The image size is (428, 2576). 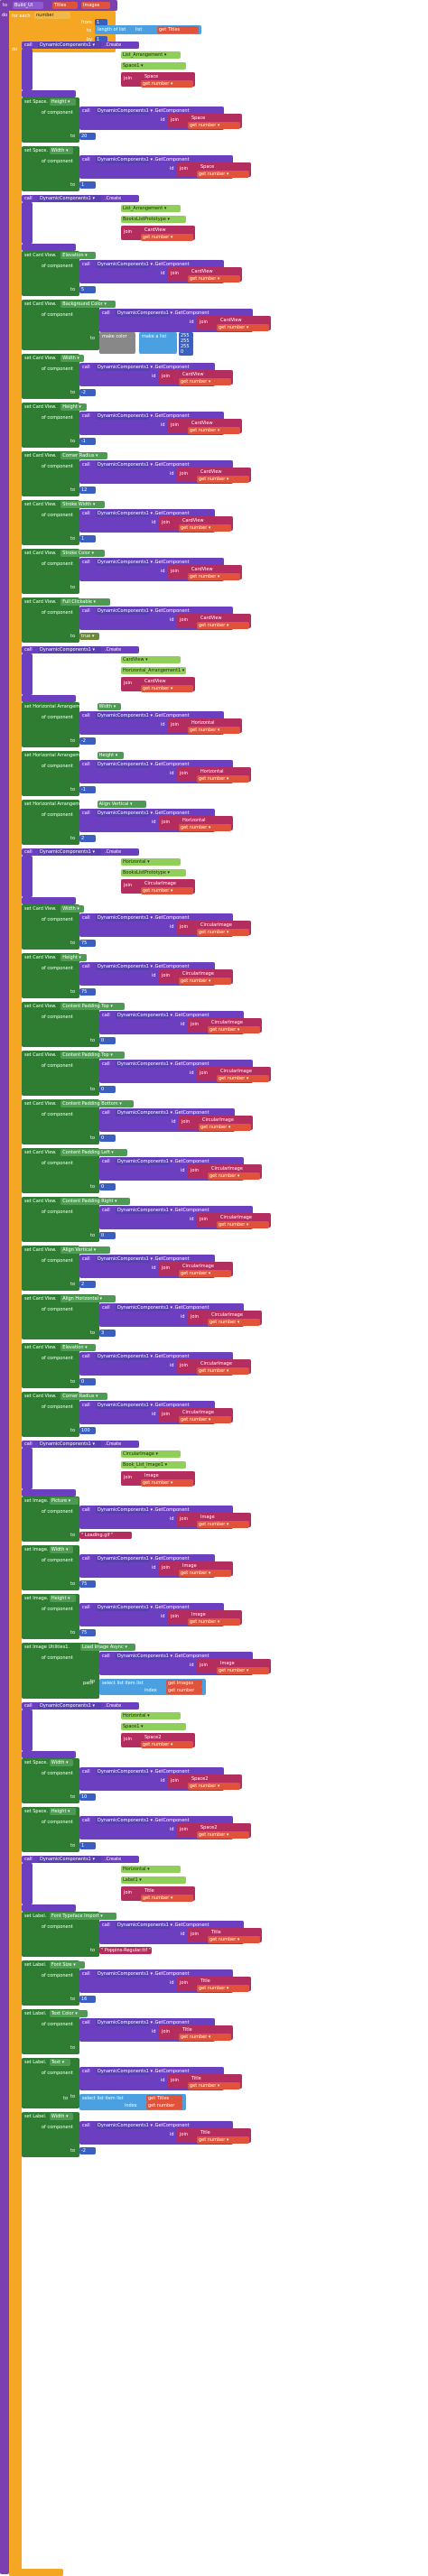 I want to click on loop-var-pill, so click(x=52, y=16).